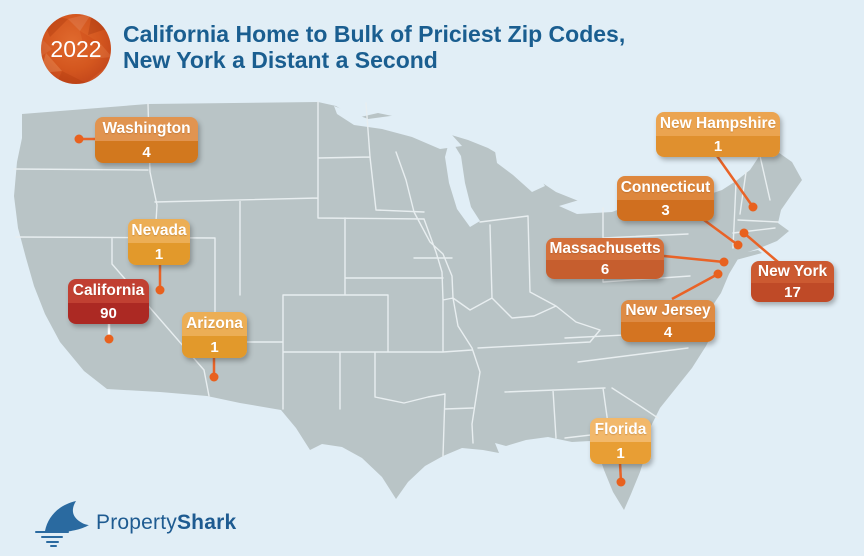 The image size is (864, 556). I want to click on lake-huron, so click(520, 171).